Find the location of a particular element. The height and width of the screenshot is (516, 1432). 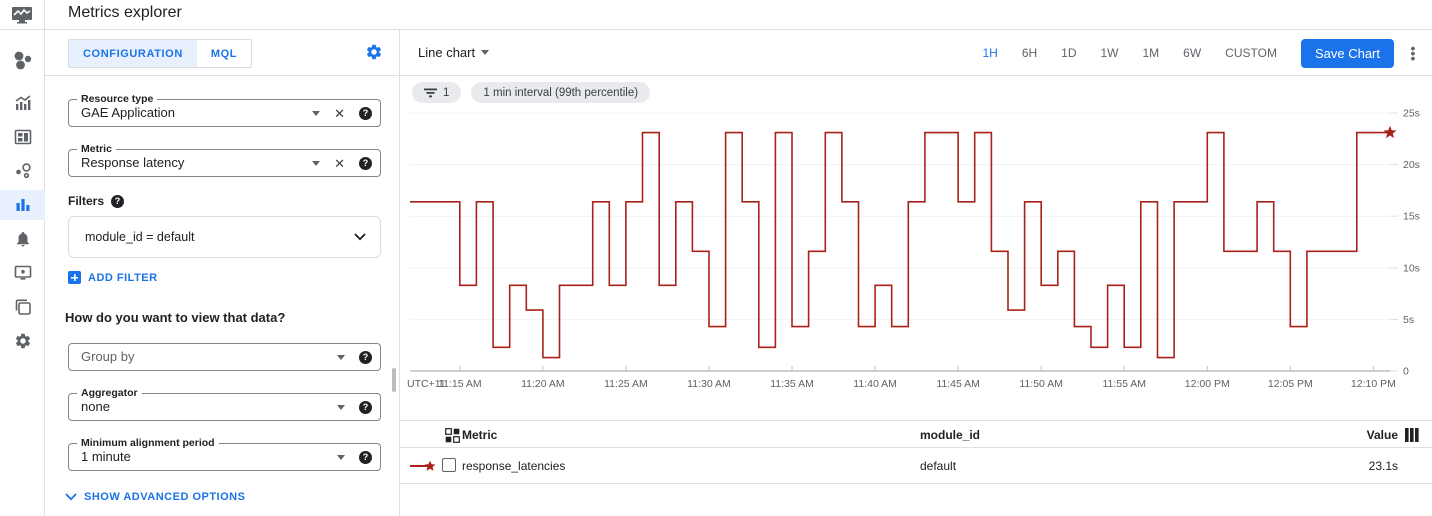

tab-mql: MQL is located at coordinates (224, 53).